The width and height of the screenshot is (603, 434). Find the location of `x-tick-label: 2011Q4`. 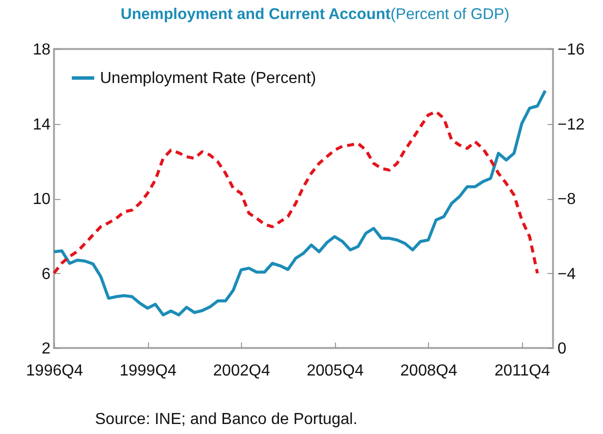

x-tick-label: 2011Q4 is located at coordinates (522, 371).